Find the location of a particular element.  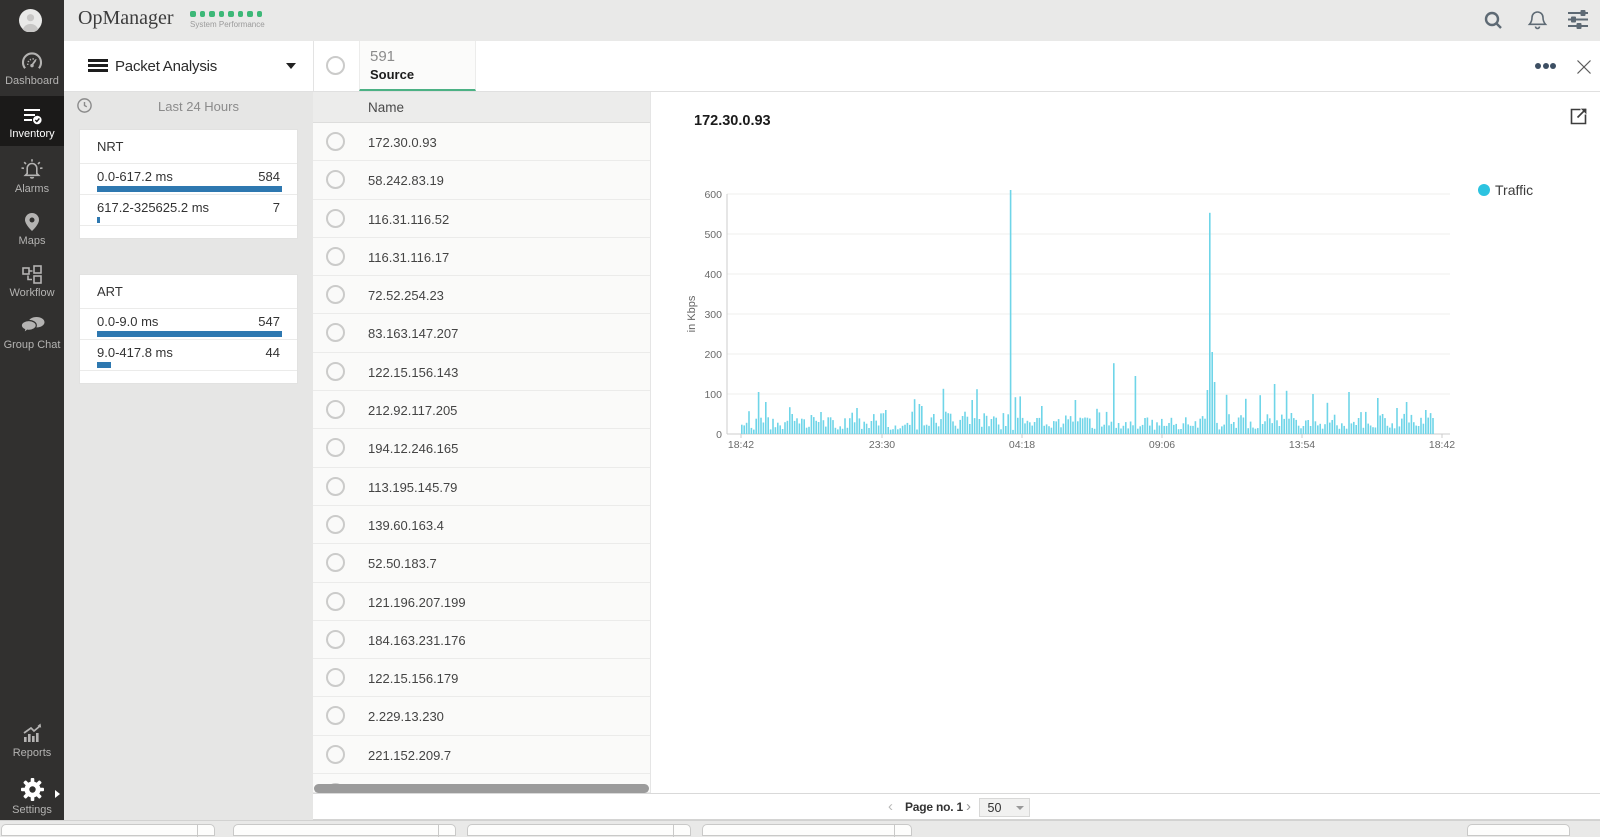

svg-text: 500 is located at coordinates (713, 235).